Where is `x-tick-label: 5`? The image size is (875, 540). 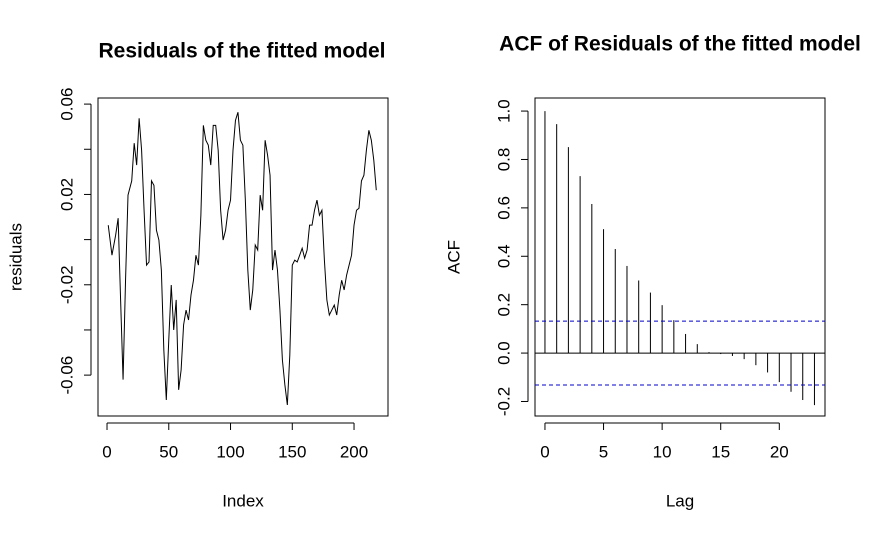
x-tick-label: 5 is located at coordinates (603, 451).